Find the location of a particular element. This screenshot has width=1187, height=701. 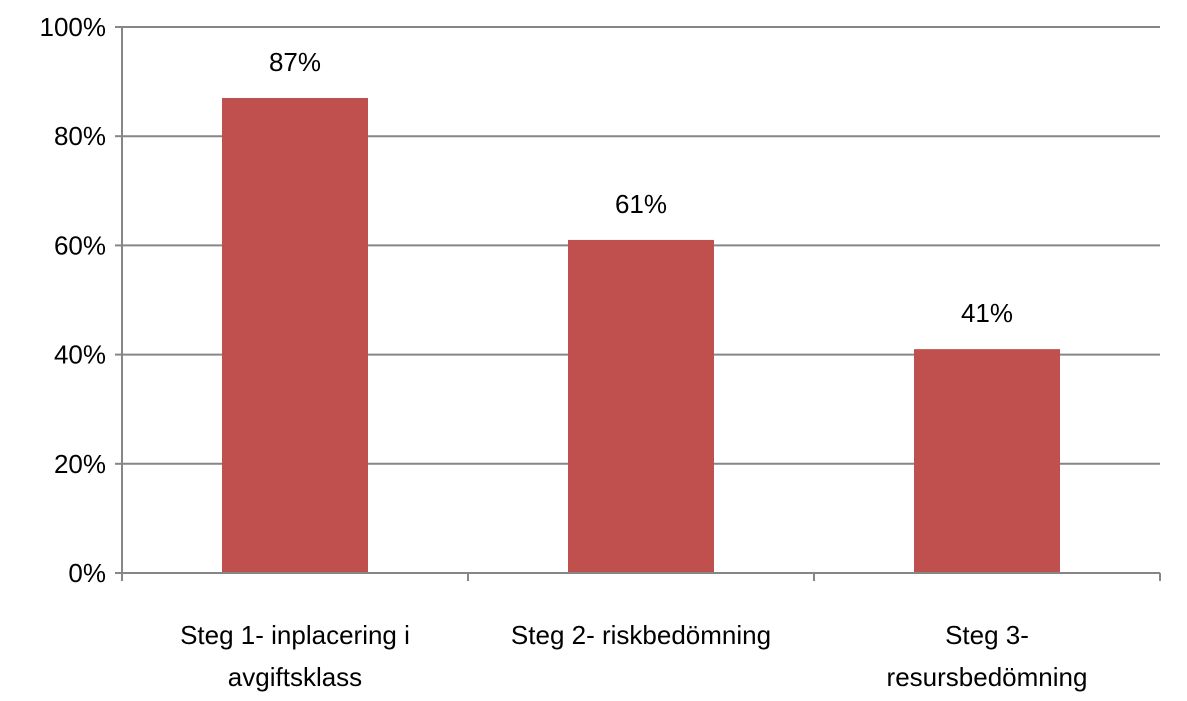

y-tick-label: 20% is located at coordinates (80, 464).